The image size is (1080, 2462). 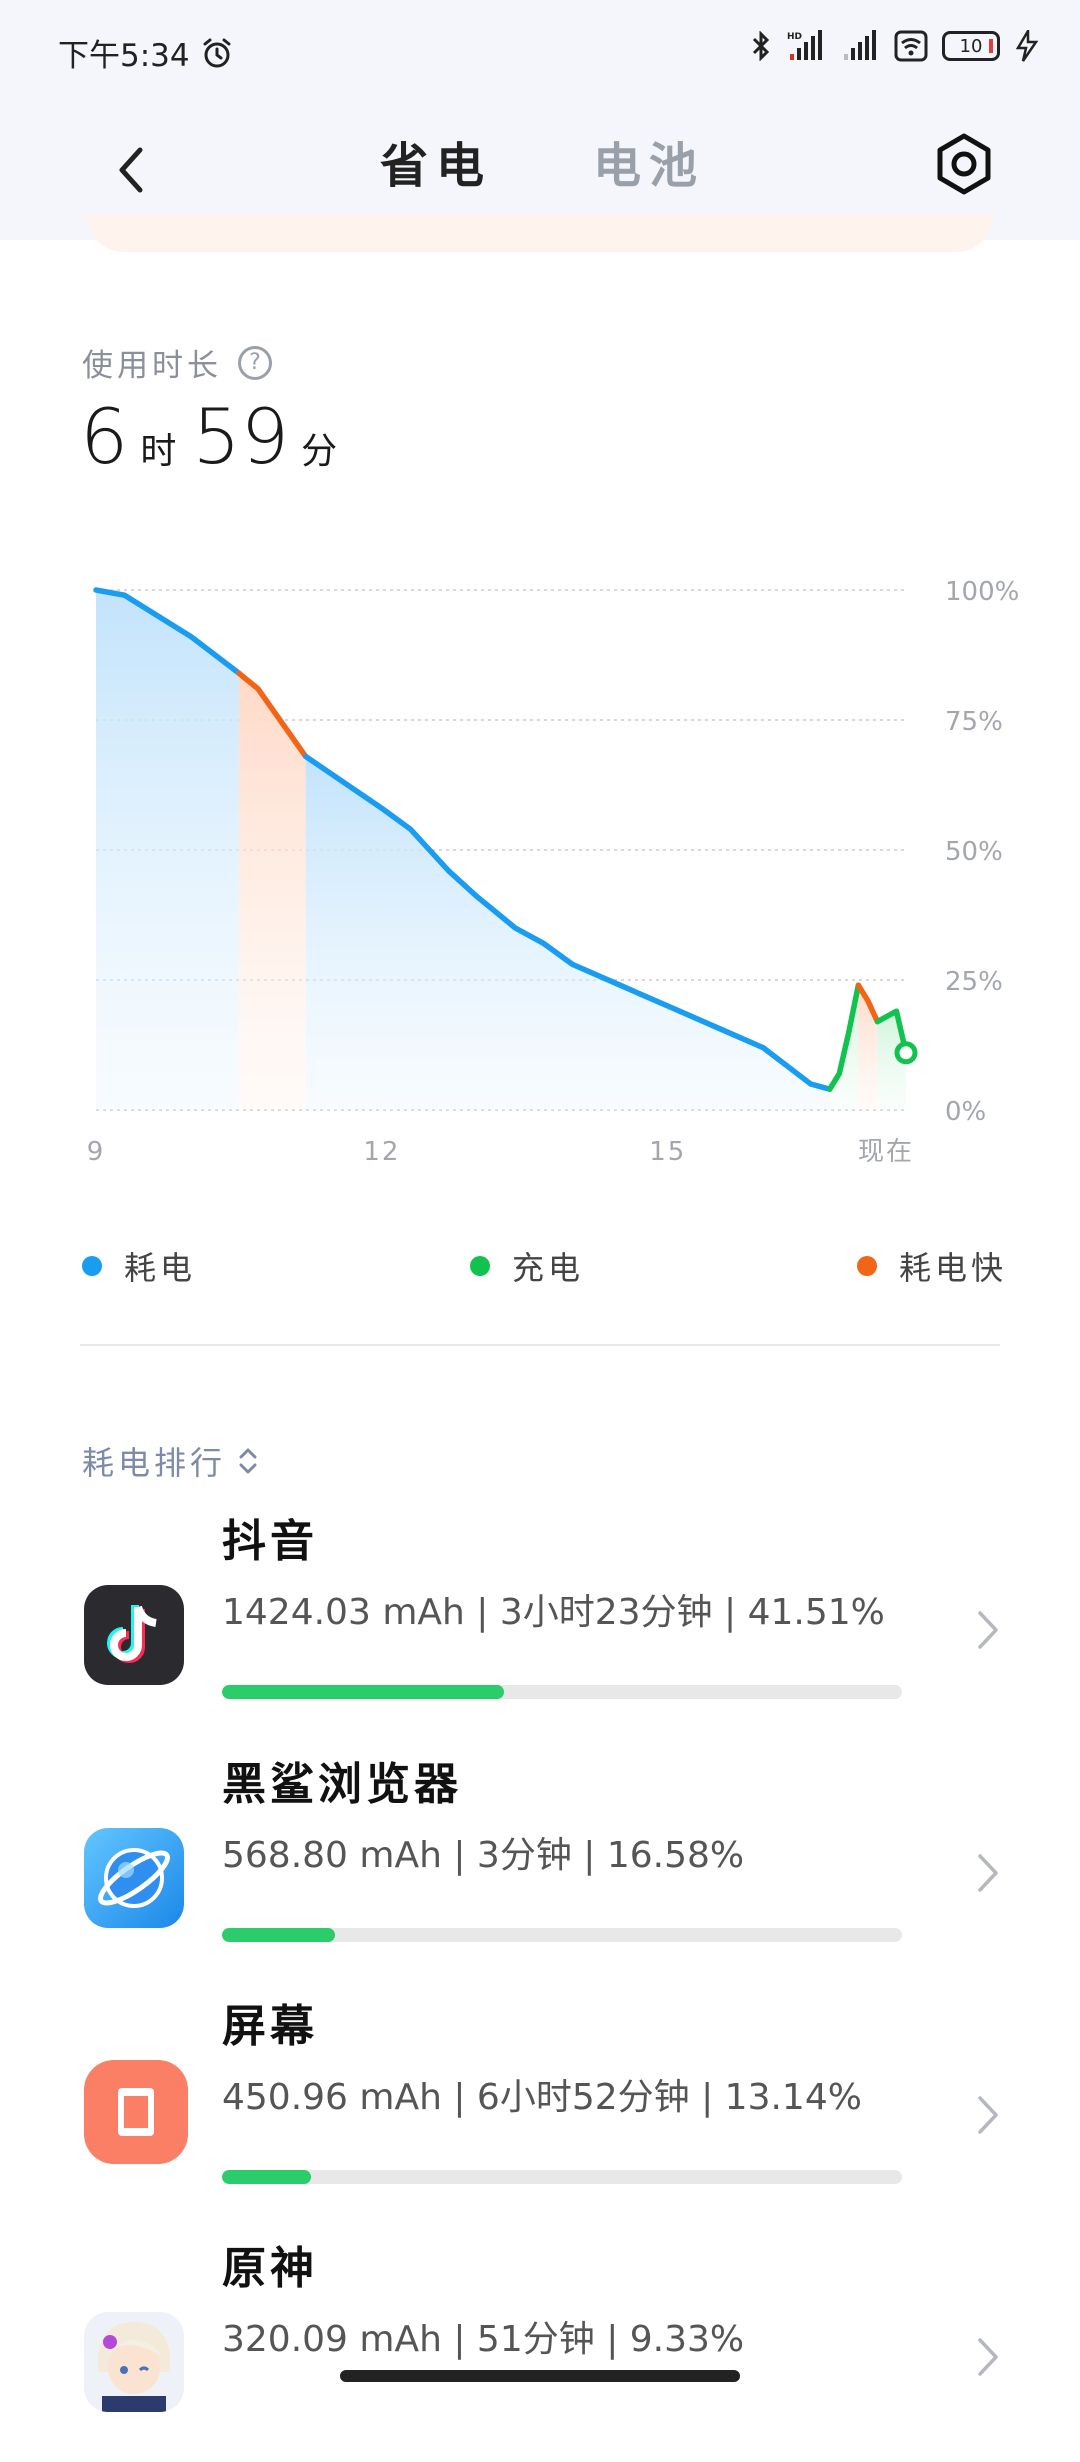 I want to click on app-name: 黑鲨浏览器, so click(x=342, y=1784).